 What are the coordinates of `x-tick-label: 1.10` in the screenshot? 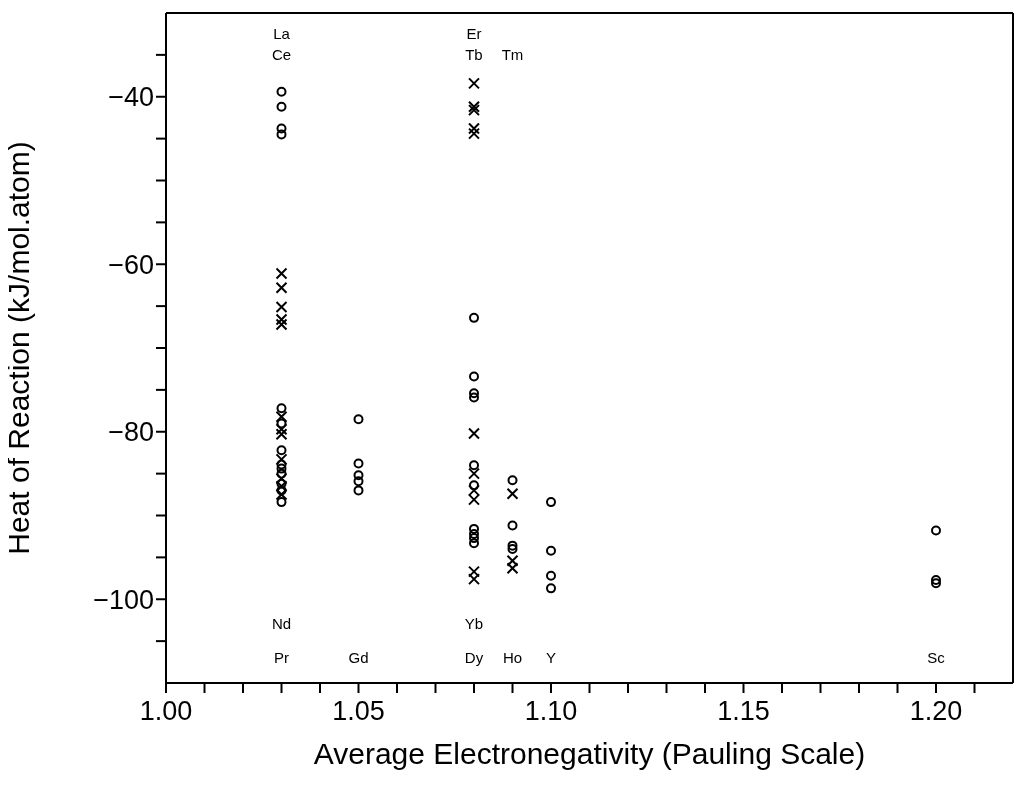 It's located at (551, 711).